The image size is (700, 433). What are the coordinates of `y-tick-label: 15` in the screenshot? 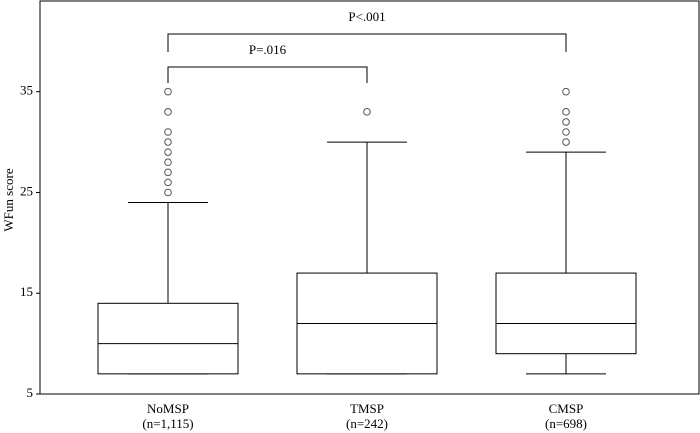 It's located at (26, 291).